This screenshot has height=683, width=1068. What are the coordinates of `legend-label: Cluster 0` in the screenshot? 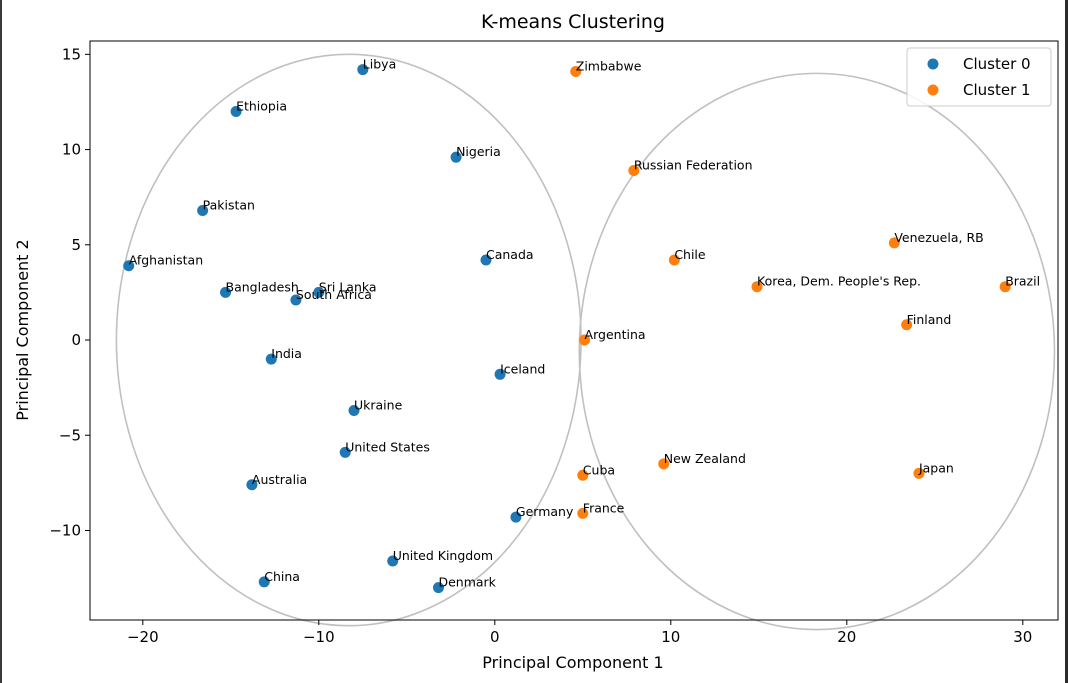 It's located at (997, 64).